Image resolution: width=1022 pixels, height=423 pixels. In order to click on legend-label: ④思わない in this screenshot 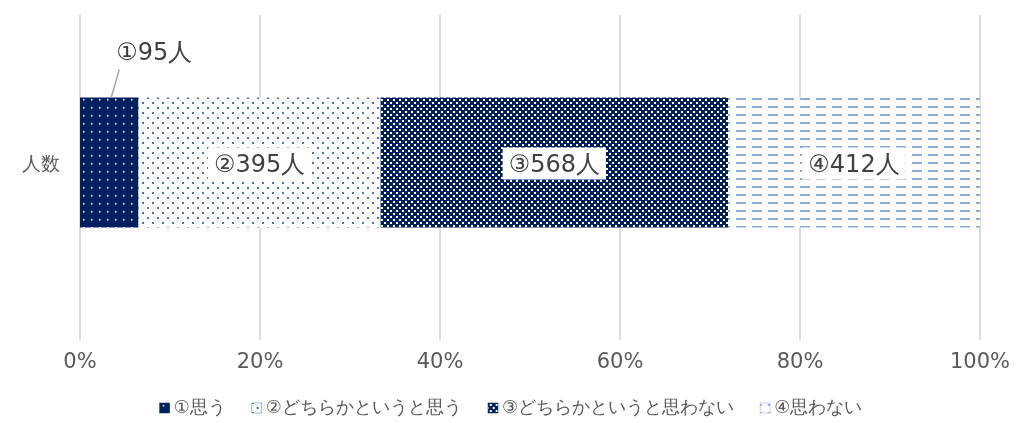, I will do `click(818, 406)`.